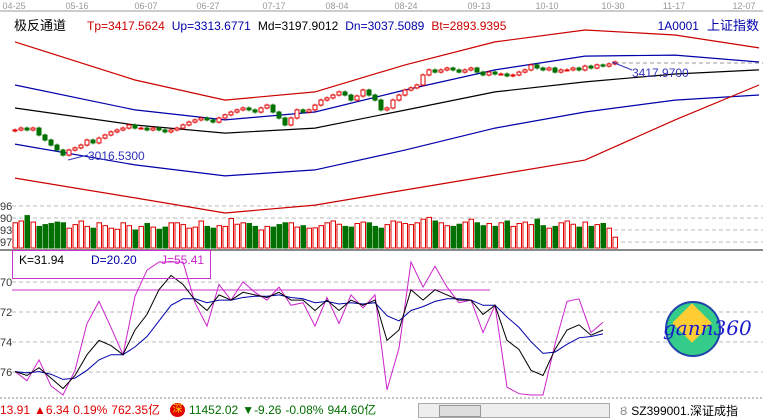 The width and height of the screenshot is (763, 419). What do you see at coordinates (6, 231) in the screenshot?
I see `volume-tick-label: 93` at bounding box center [6, 231].